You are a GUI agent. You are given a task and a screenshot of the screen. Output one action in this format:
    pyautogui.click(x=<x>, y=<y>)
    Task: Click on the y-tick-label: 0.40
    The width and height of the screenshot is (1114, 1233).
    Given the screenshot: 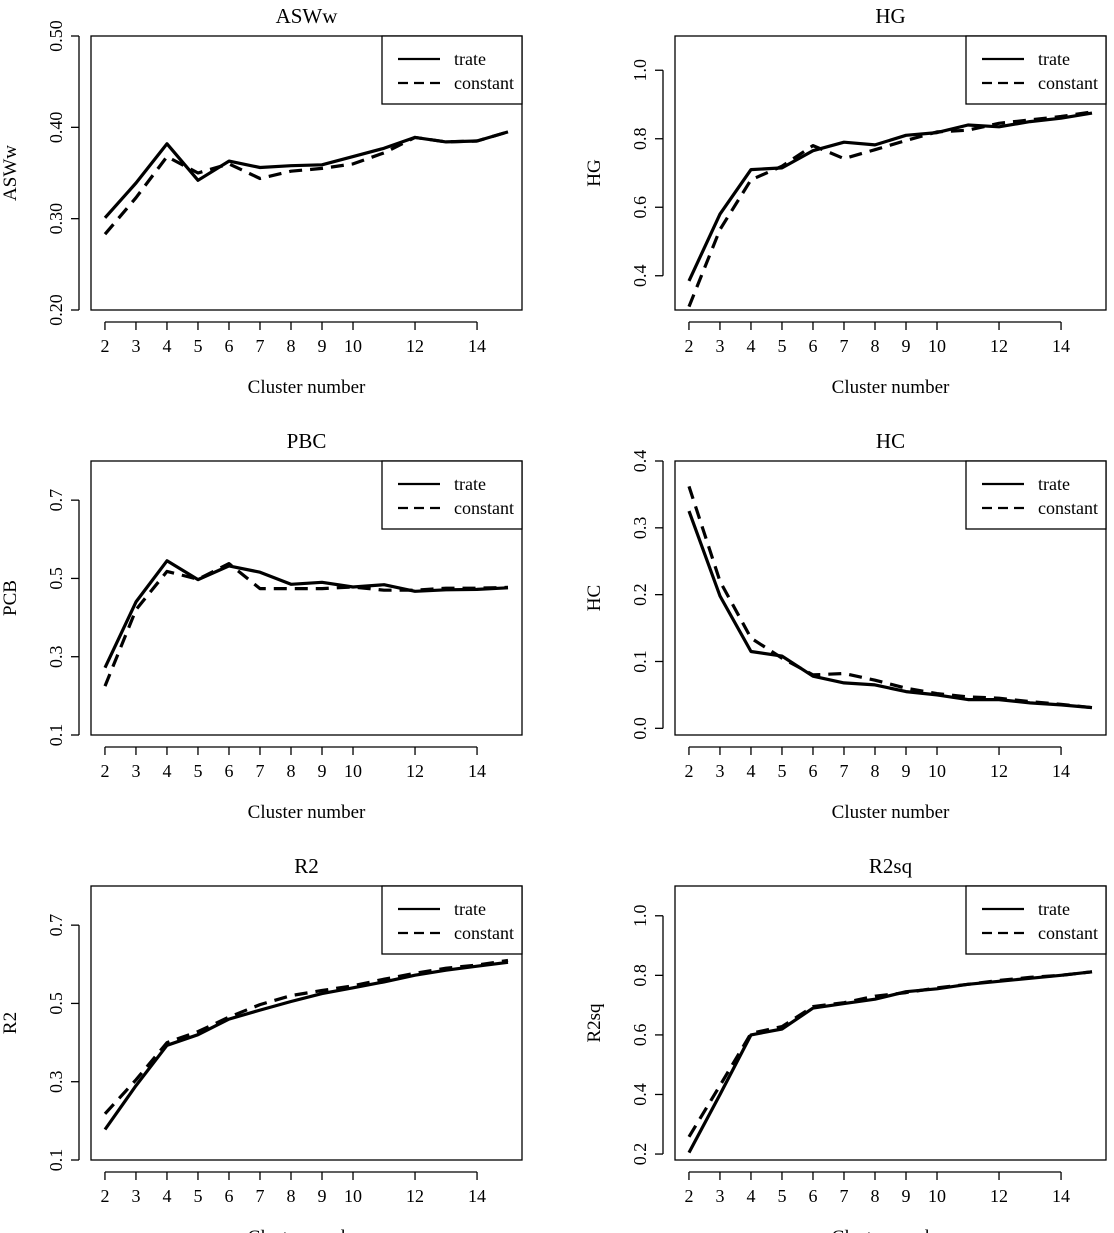 What is the action you would take?
    pyautogui.click(x=56, y=128)
    